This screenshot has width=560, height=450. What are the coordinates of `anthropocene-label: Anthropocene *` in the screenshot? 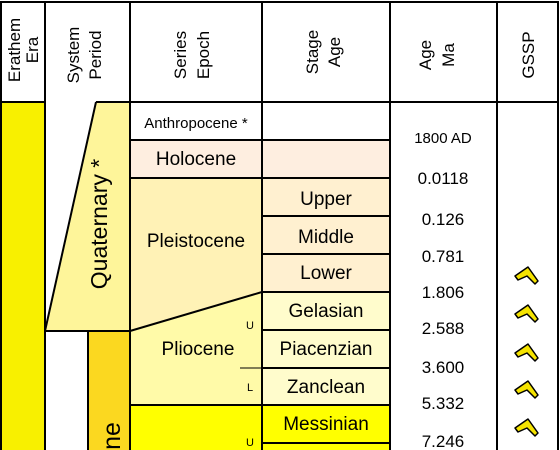 It's located at (196, 123).